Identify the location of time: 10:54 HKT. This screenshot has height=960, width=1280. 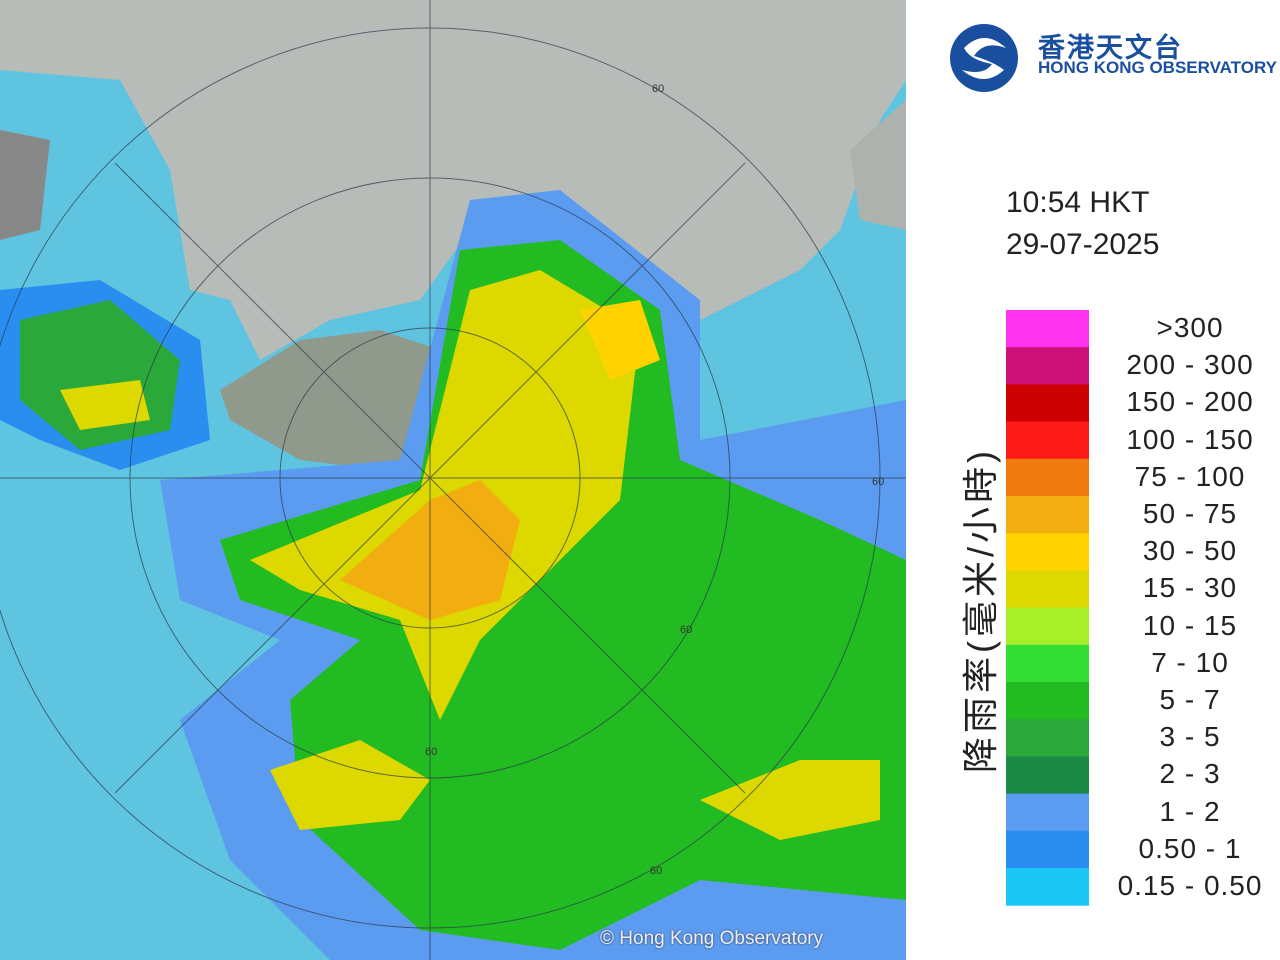
(1078, 202).